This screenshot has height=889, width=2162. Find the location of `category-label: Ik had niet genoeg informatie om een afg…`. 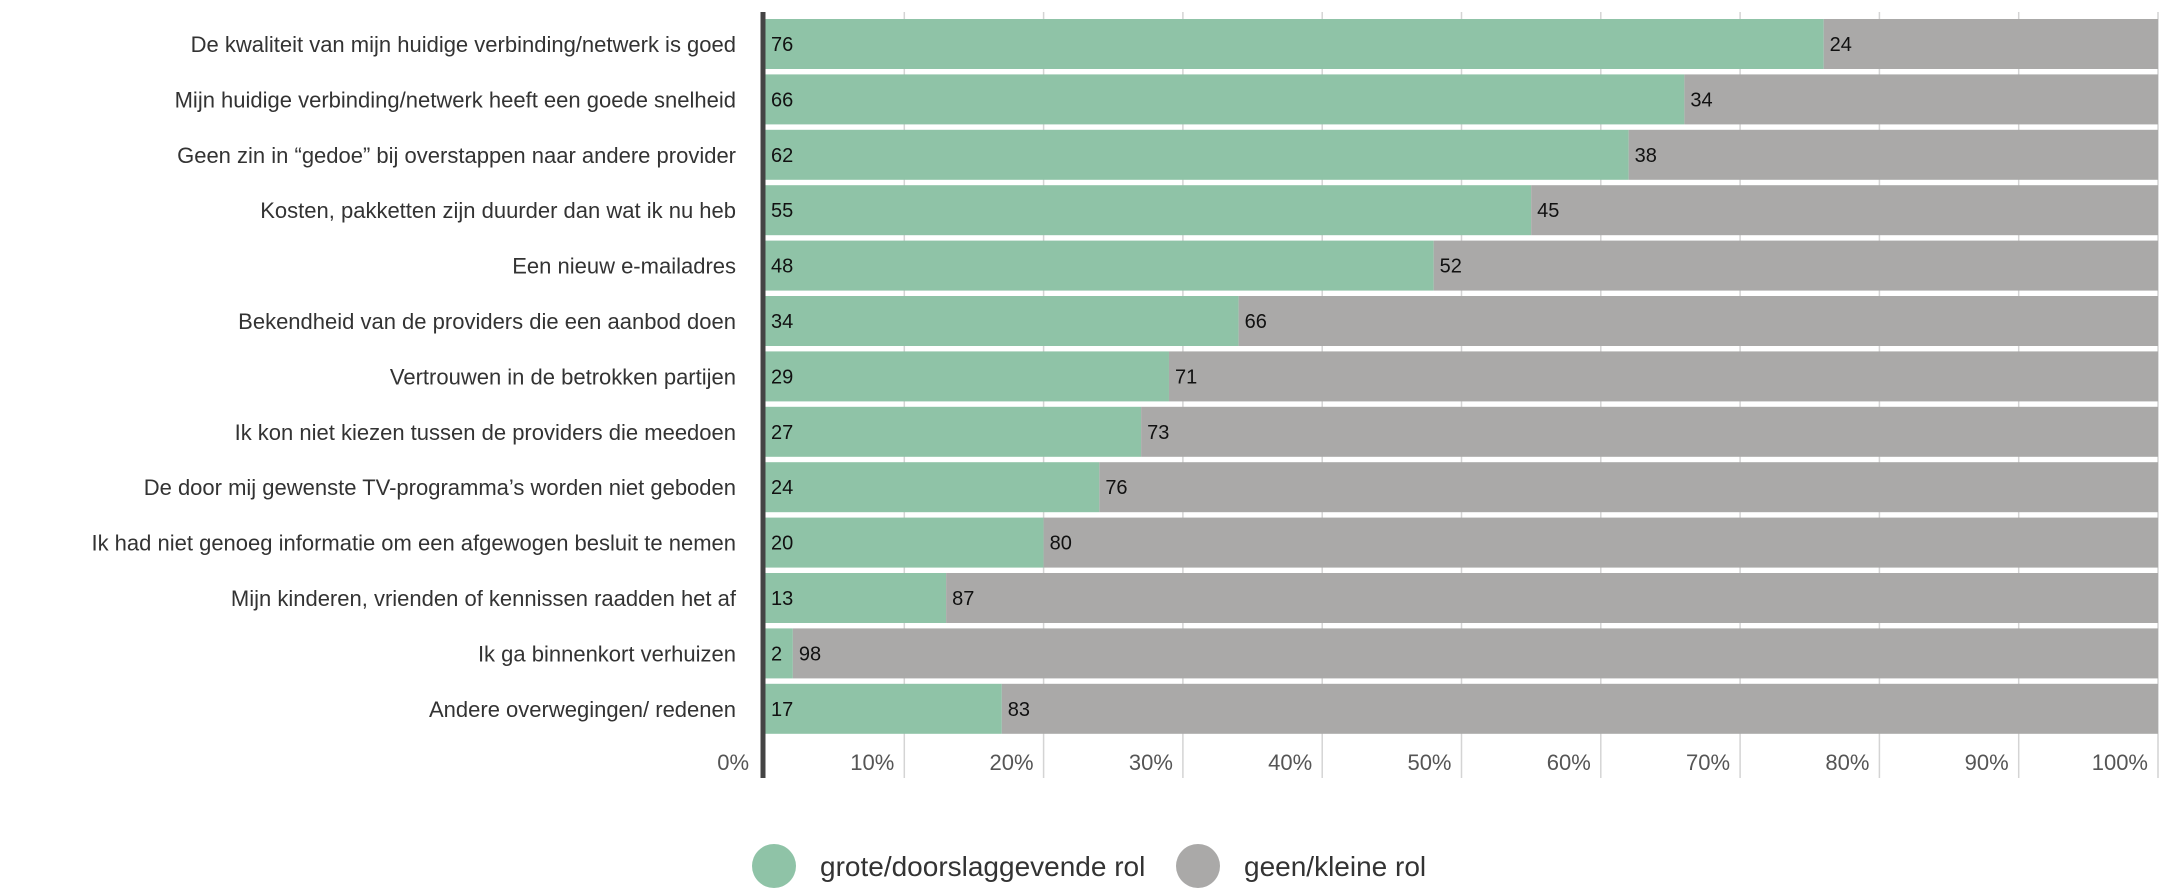

category-label: Ik had niet genoeg informatie om een afg… is located at coordinates (413, 543).